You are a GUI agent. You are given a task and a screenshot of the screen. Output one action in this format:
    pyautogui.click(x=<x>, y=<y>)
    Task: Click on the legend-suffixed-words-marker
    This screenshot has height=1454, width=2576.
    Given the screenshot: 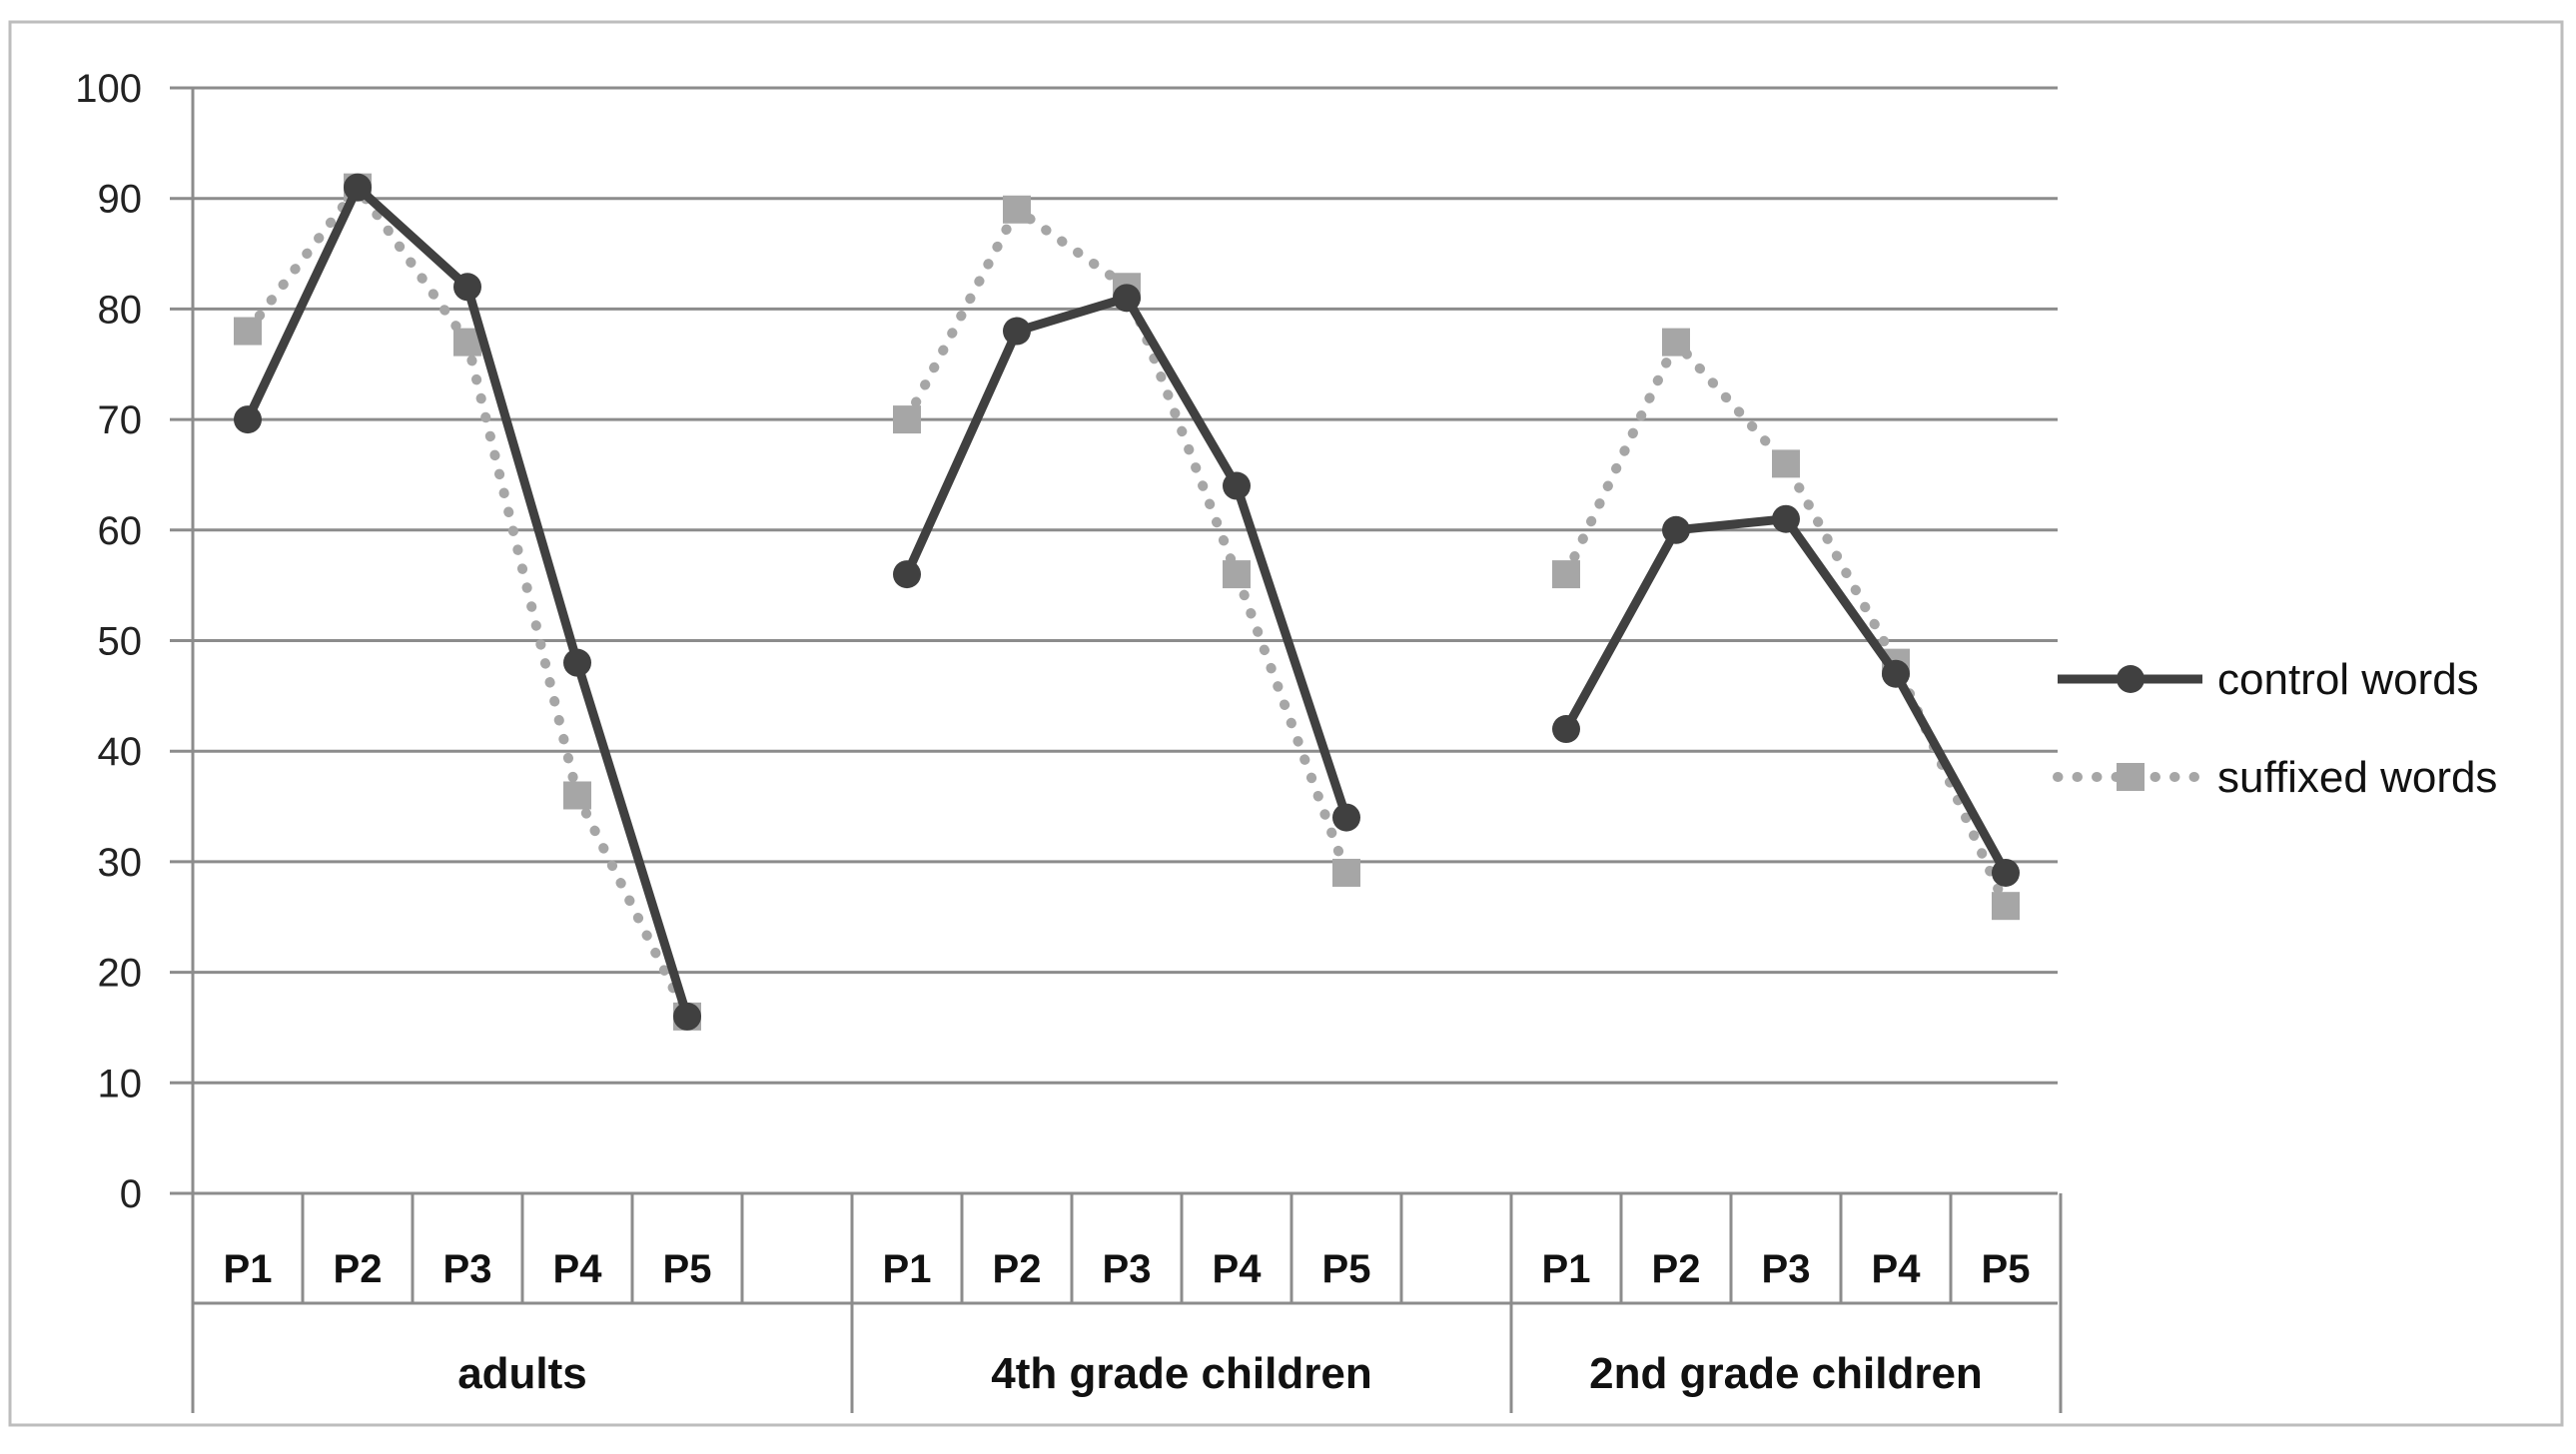 What is the action you would take?
    pyautogui.click(x=2131, y=777)
    